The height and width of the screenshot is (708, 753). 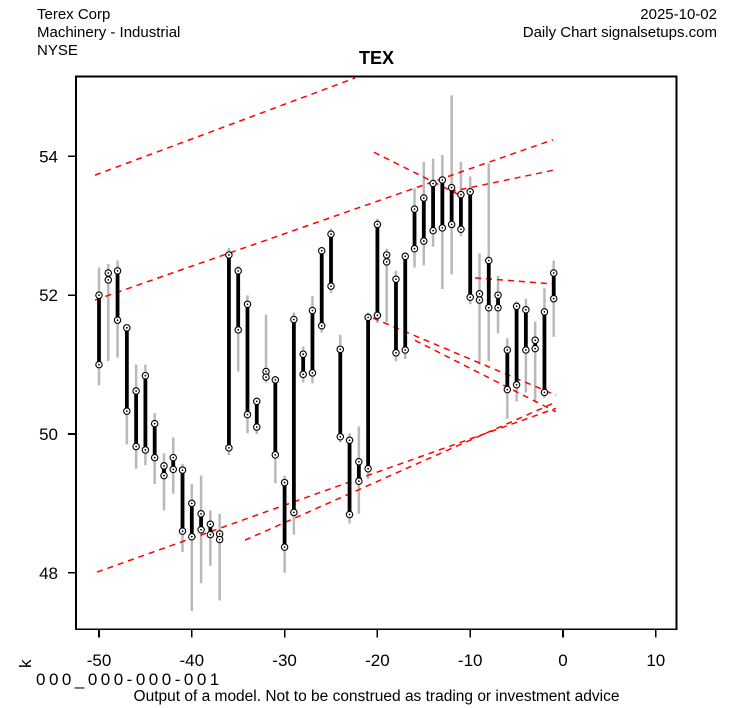 What do you see at coordinates (48, 295) in the screenshot?
I see `y-tick-label: 52` at bounding box center [48, 295].